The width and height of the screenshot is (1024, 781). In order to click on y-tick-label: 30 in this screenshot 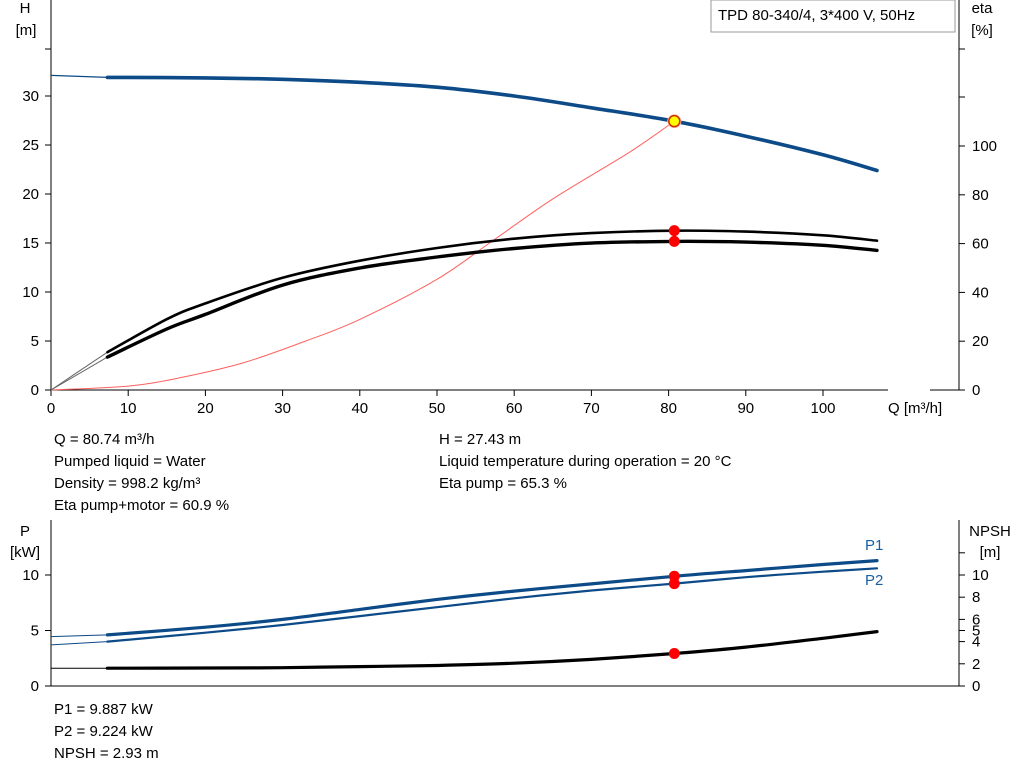, I will do `click(30, 96)`.